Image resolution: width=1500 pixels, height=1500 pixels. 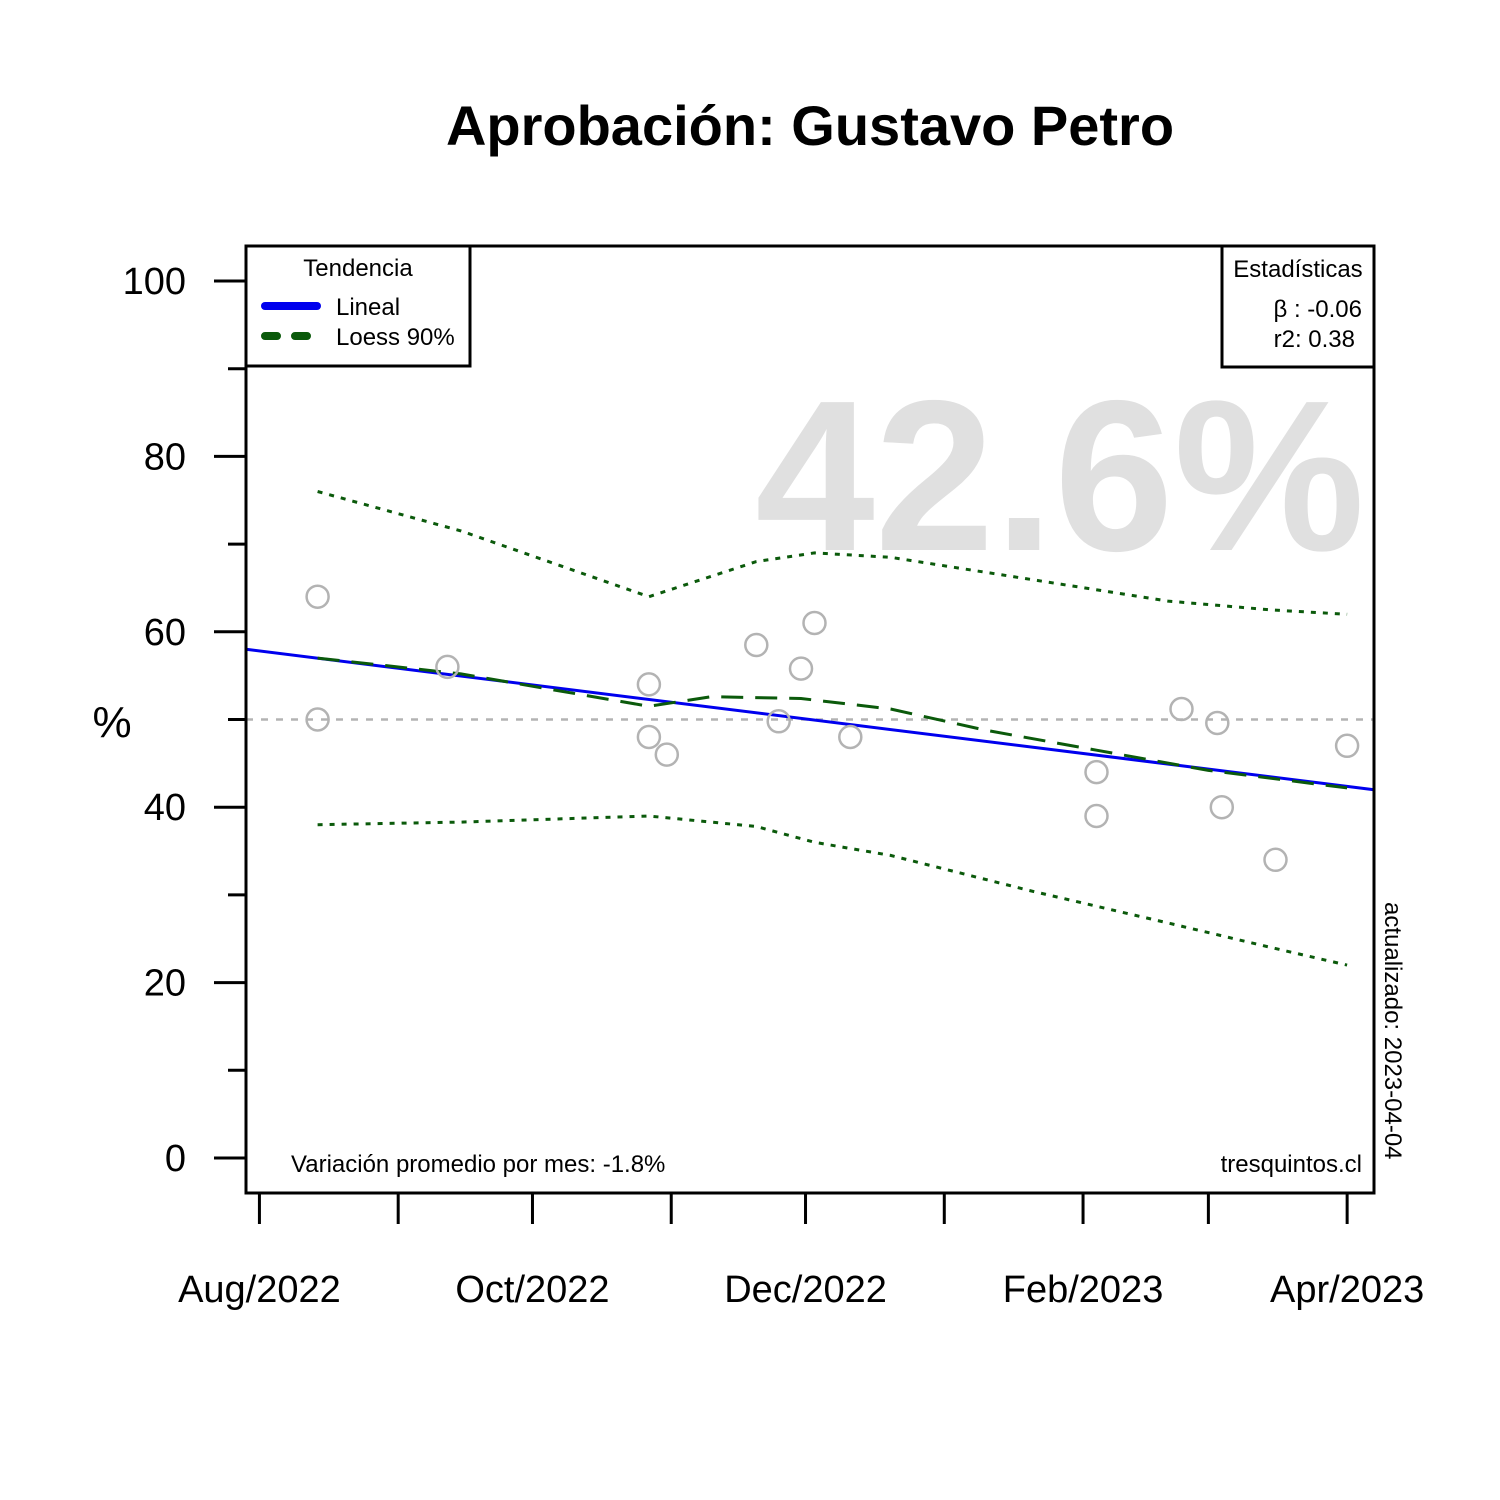 I want to click on x-tick-label-2: Dec/2022, so click(x=805, y=1290).